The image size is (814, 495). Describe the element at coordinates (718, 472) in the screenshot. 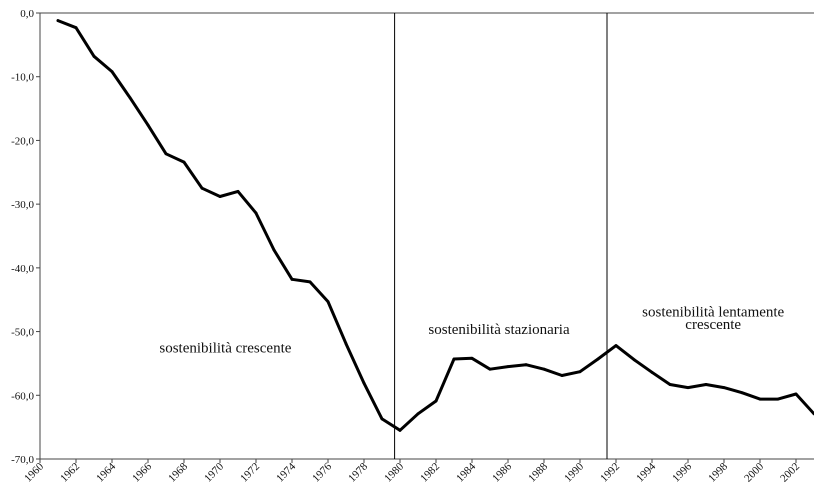

I see `x-tick-label: 1998` at that location.